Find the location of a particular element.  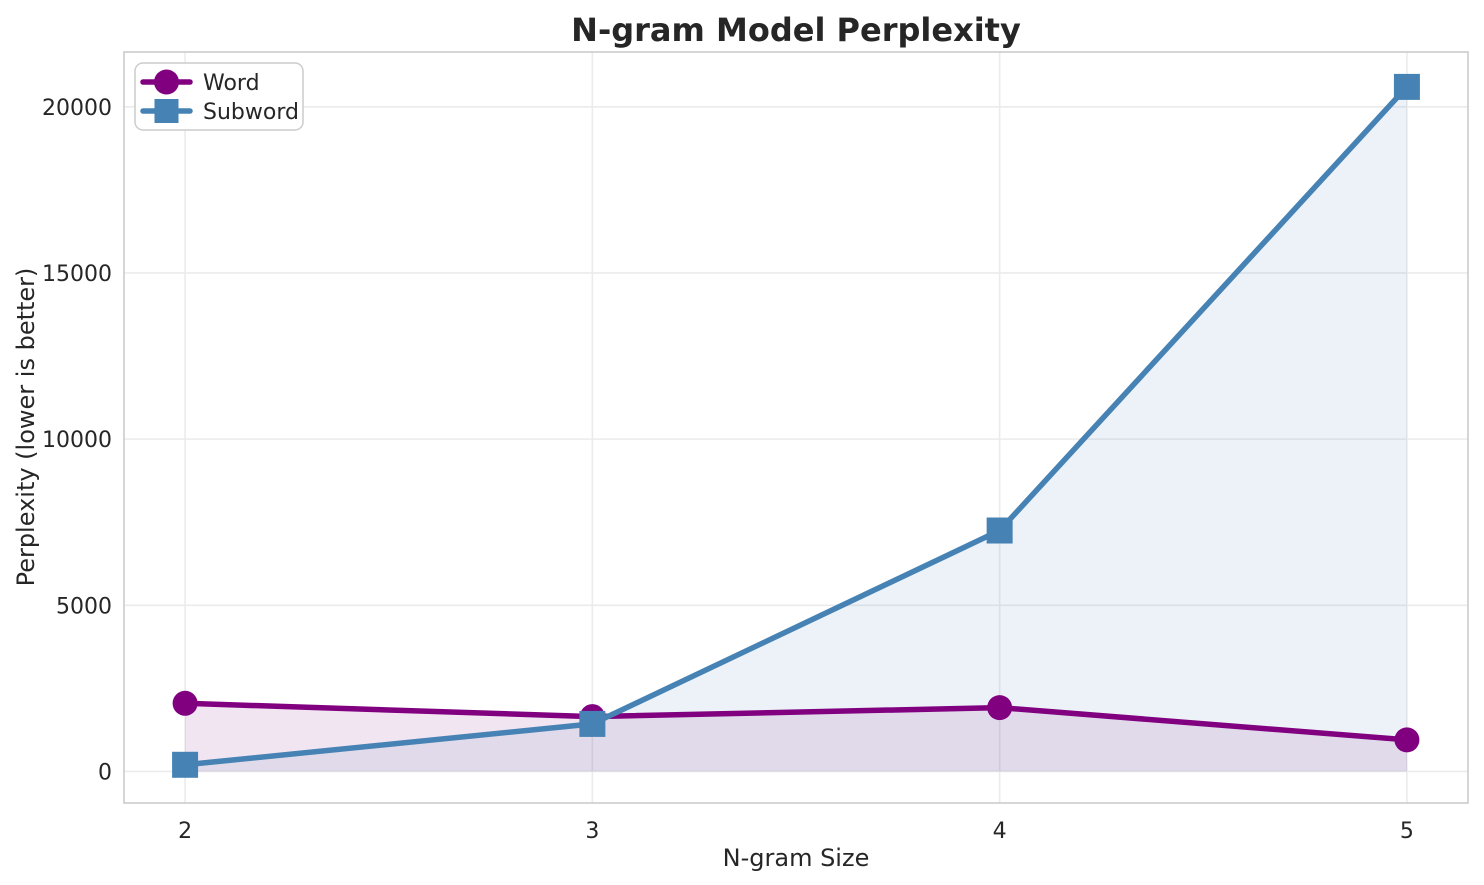

y-tick-label: 5000 is located at coordinates (84, 606).